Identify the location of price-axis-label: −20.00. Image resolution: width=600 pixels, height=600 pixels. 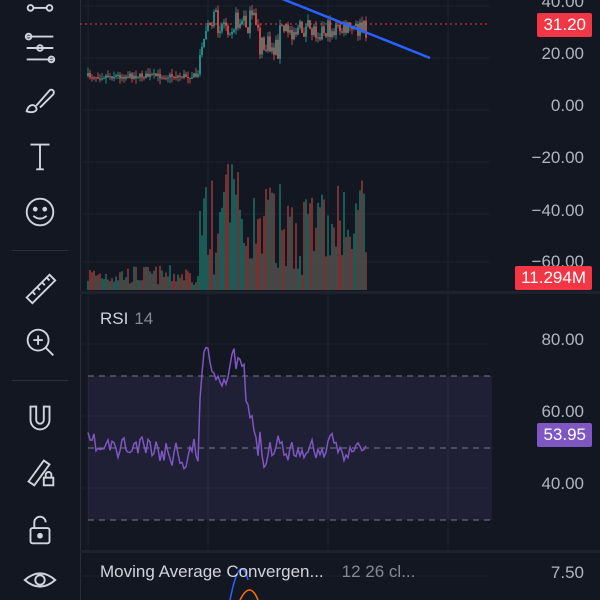
(557, 157).